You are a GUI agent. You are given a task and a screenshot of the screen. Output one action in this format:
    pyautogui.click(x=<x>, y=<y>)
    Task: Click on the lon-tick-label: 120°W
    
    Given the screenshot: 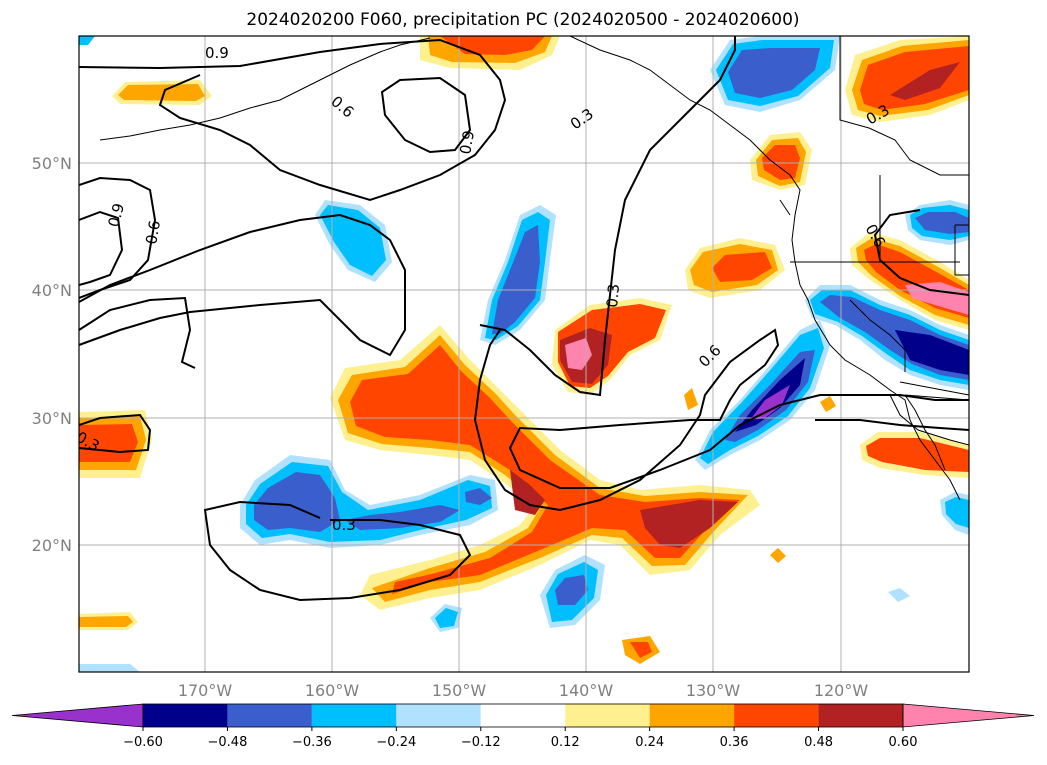 What is the action you would take?
    pyautogui.click(x=841, y=690)
    